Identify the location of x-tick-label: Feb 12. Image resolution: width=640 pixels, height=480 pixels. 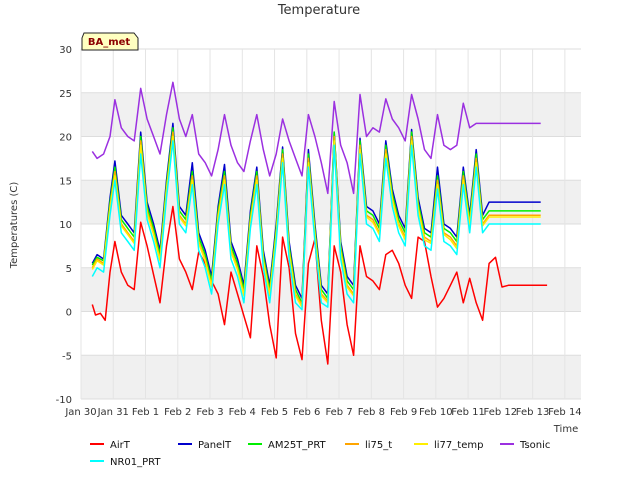
(501, 412).